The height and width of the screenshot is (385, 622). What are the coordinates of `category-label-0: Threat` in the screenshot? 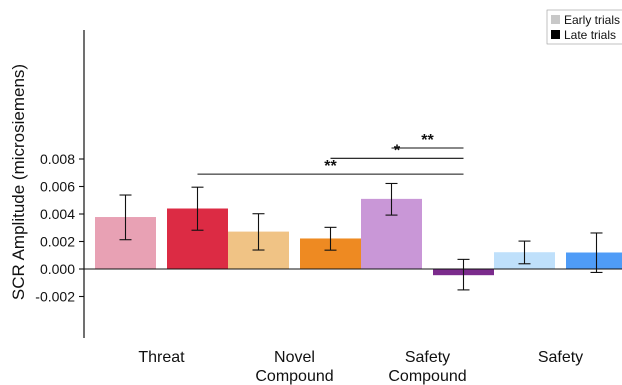 It's located at (161, 357).